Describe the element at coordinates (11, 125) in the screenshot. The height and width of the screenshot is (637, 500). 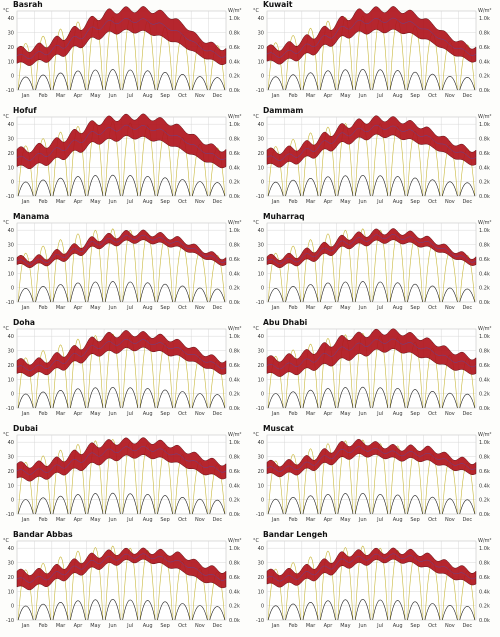
I see `temp-tick-label: 40` at that location.